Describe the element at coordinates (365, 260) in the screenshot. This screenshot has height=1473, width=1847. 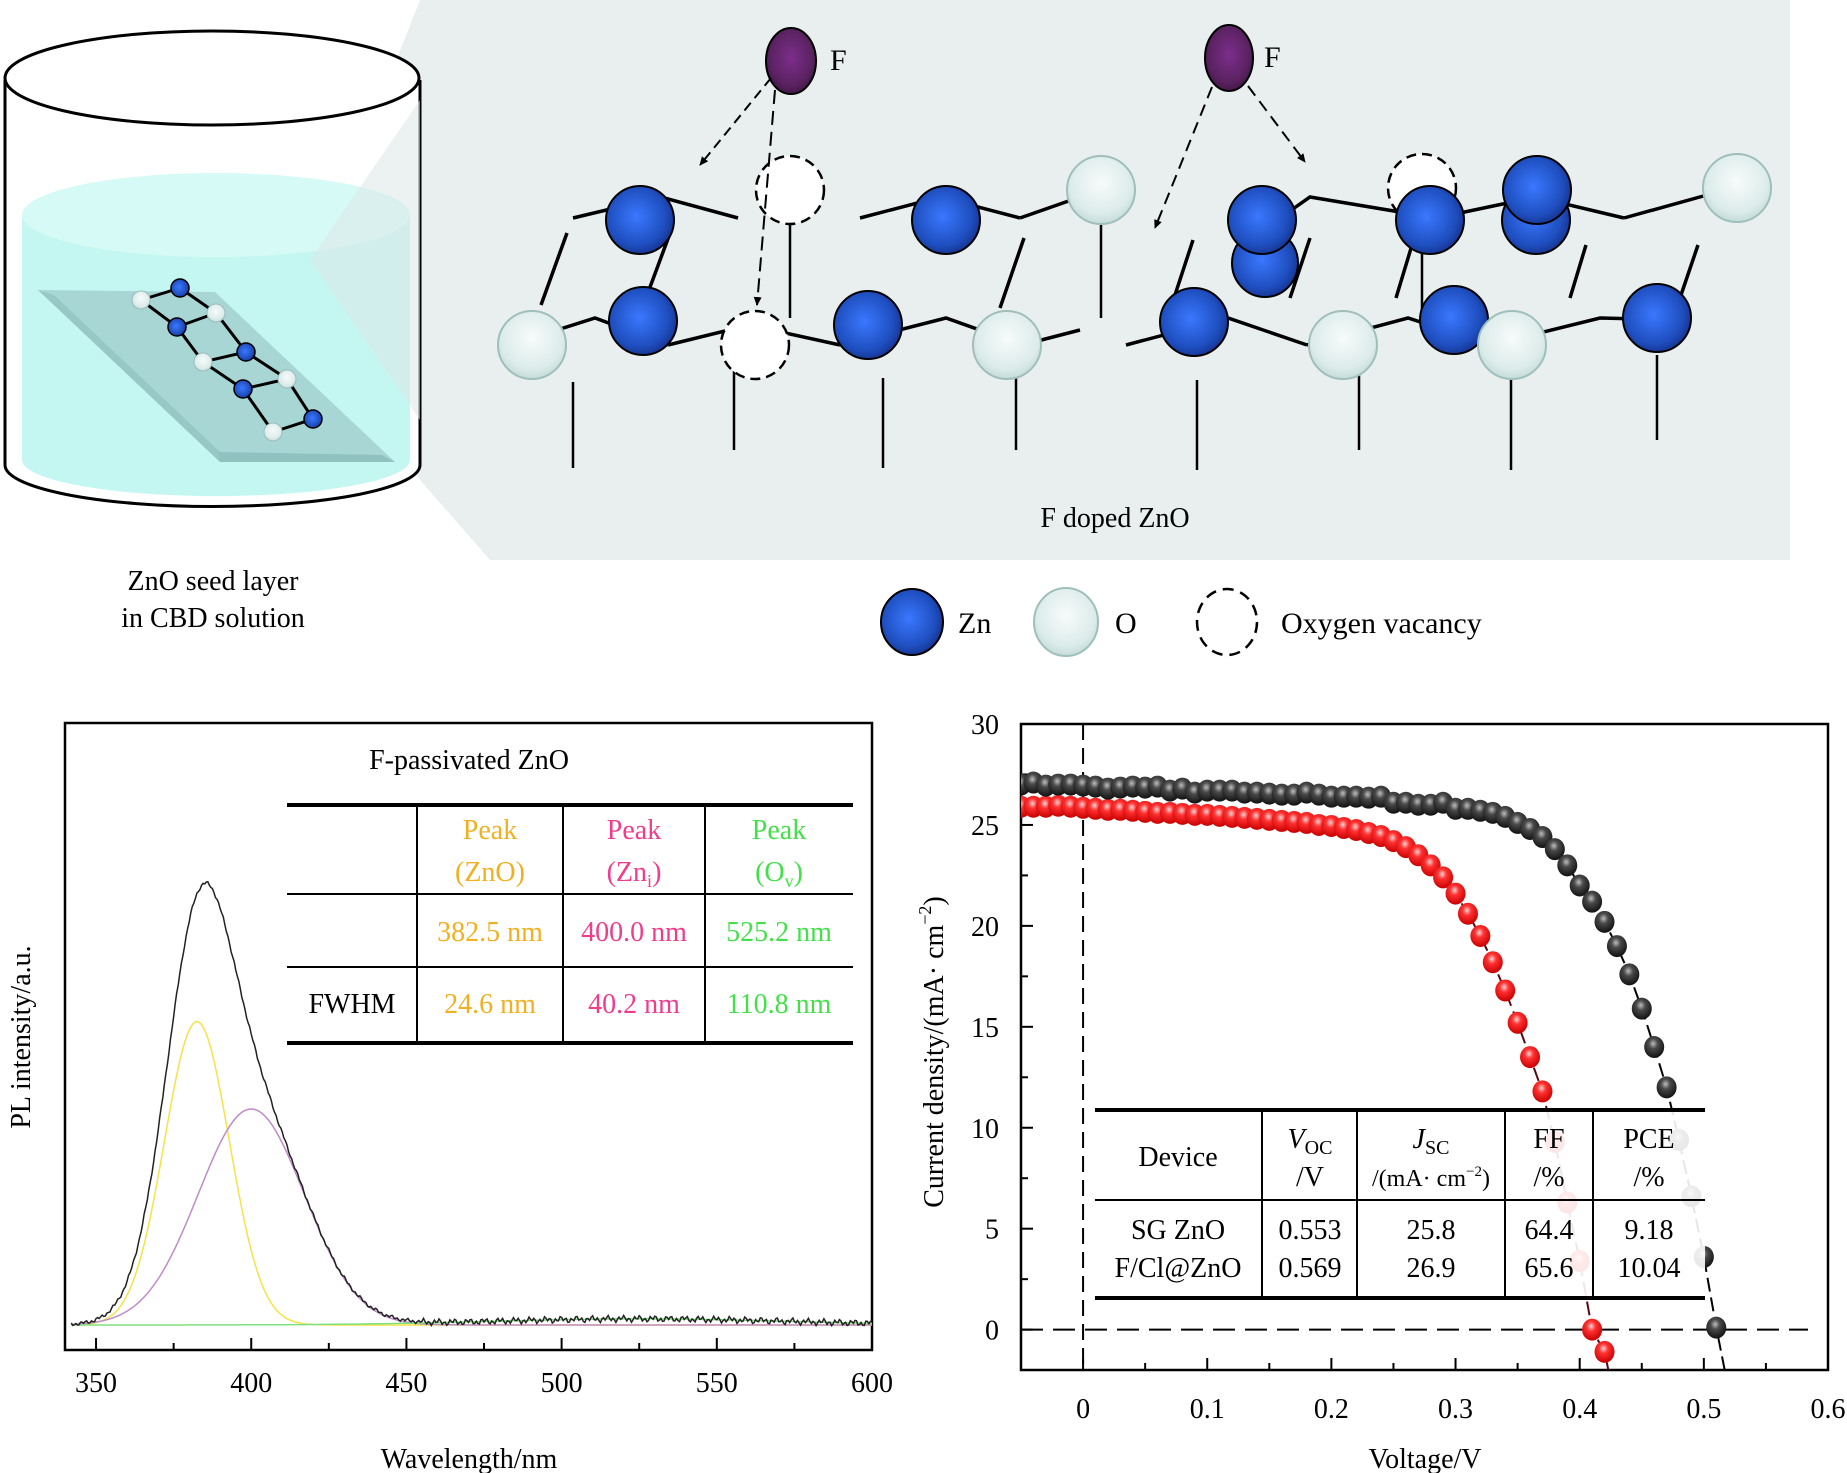
I see `callout-beam` at that location.